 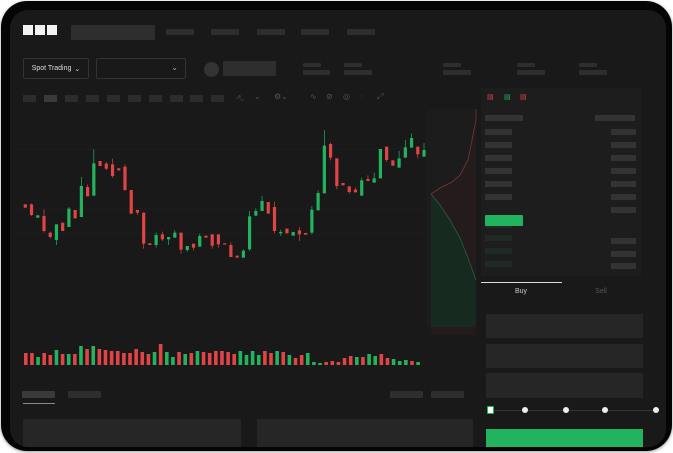 What do you see at coordinates (50, 98) in the screenshot?
I see `timeframe-button-active` at bounding box center [50, 98].